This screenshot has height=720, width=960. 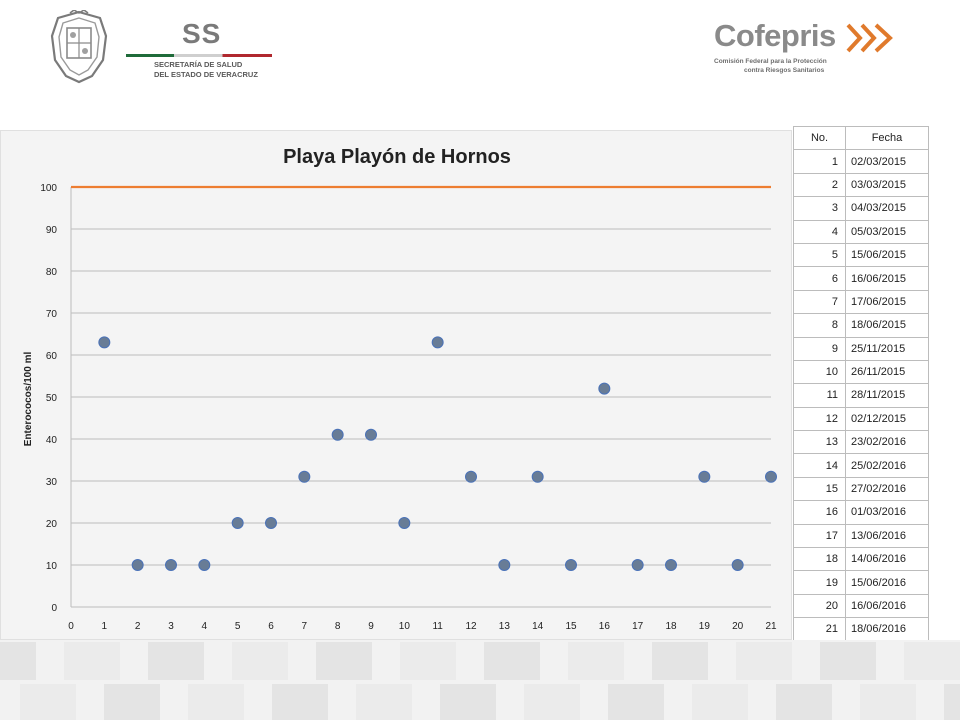 I want to click on cell-no: 18, so click(x=819, y=559).